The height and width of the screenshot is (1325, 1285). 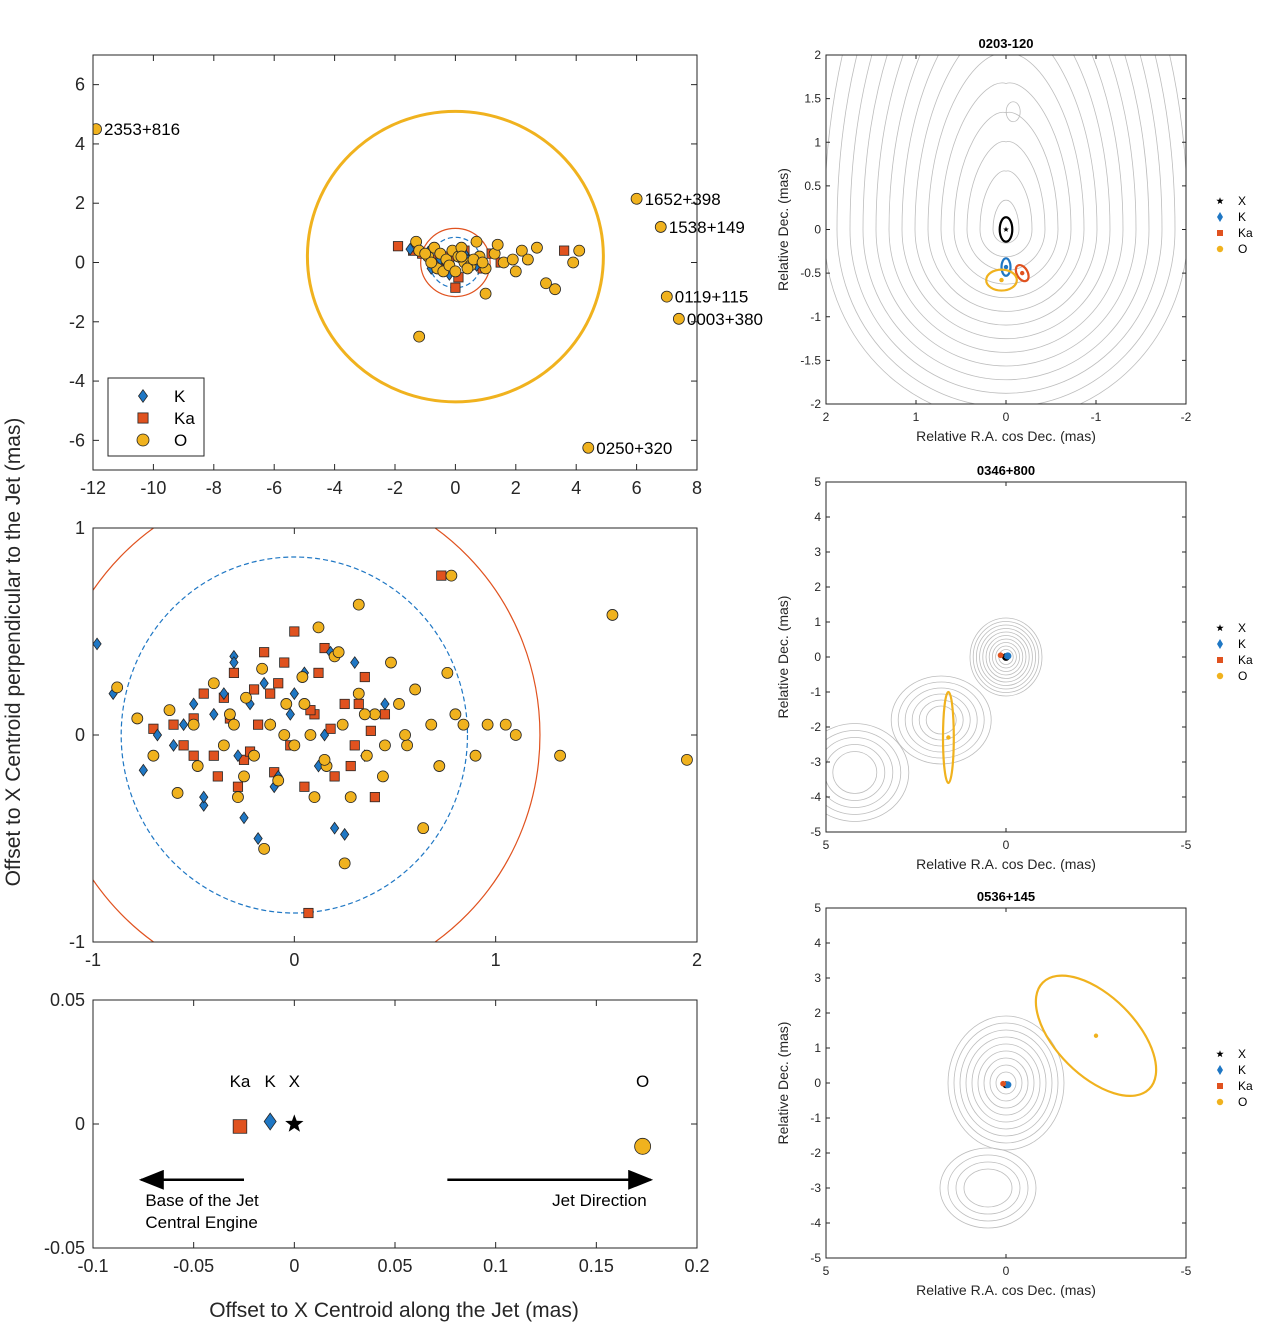 What do you see at coordinates (143, 440) in the screenshot?
I see `top-left-legend-marker-o` at bounding box center [143, 440].